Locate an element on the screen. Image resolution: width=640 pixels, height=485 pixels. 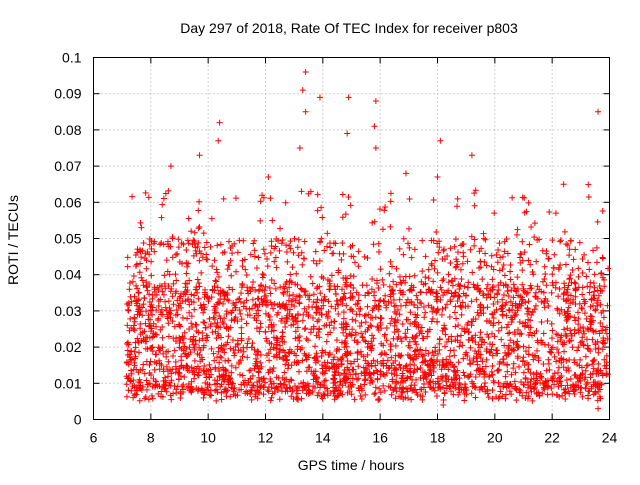
y-tick-label: 0.1 is located at coordinates (72, 58).